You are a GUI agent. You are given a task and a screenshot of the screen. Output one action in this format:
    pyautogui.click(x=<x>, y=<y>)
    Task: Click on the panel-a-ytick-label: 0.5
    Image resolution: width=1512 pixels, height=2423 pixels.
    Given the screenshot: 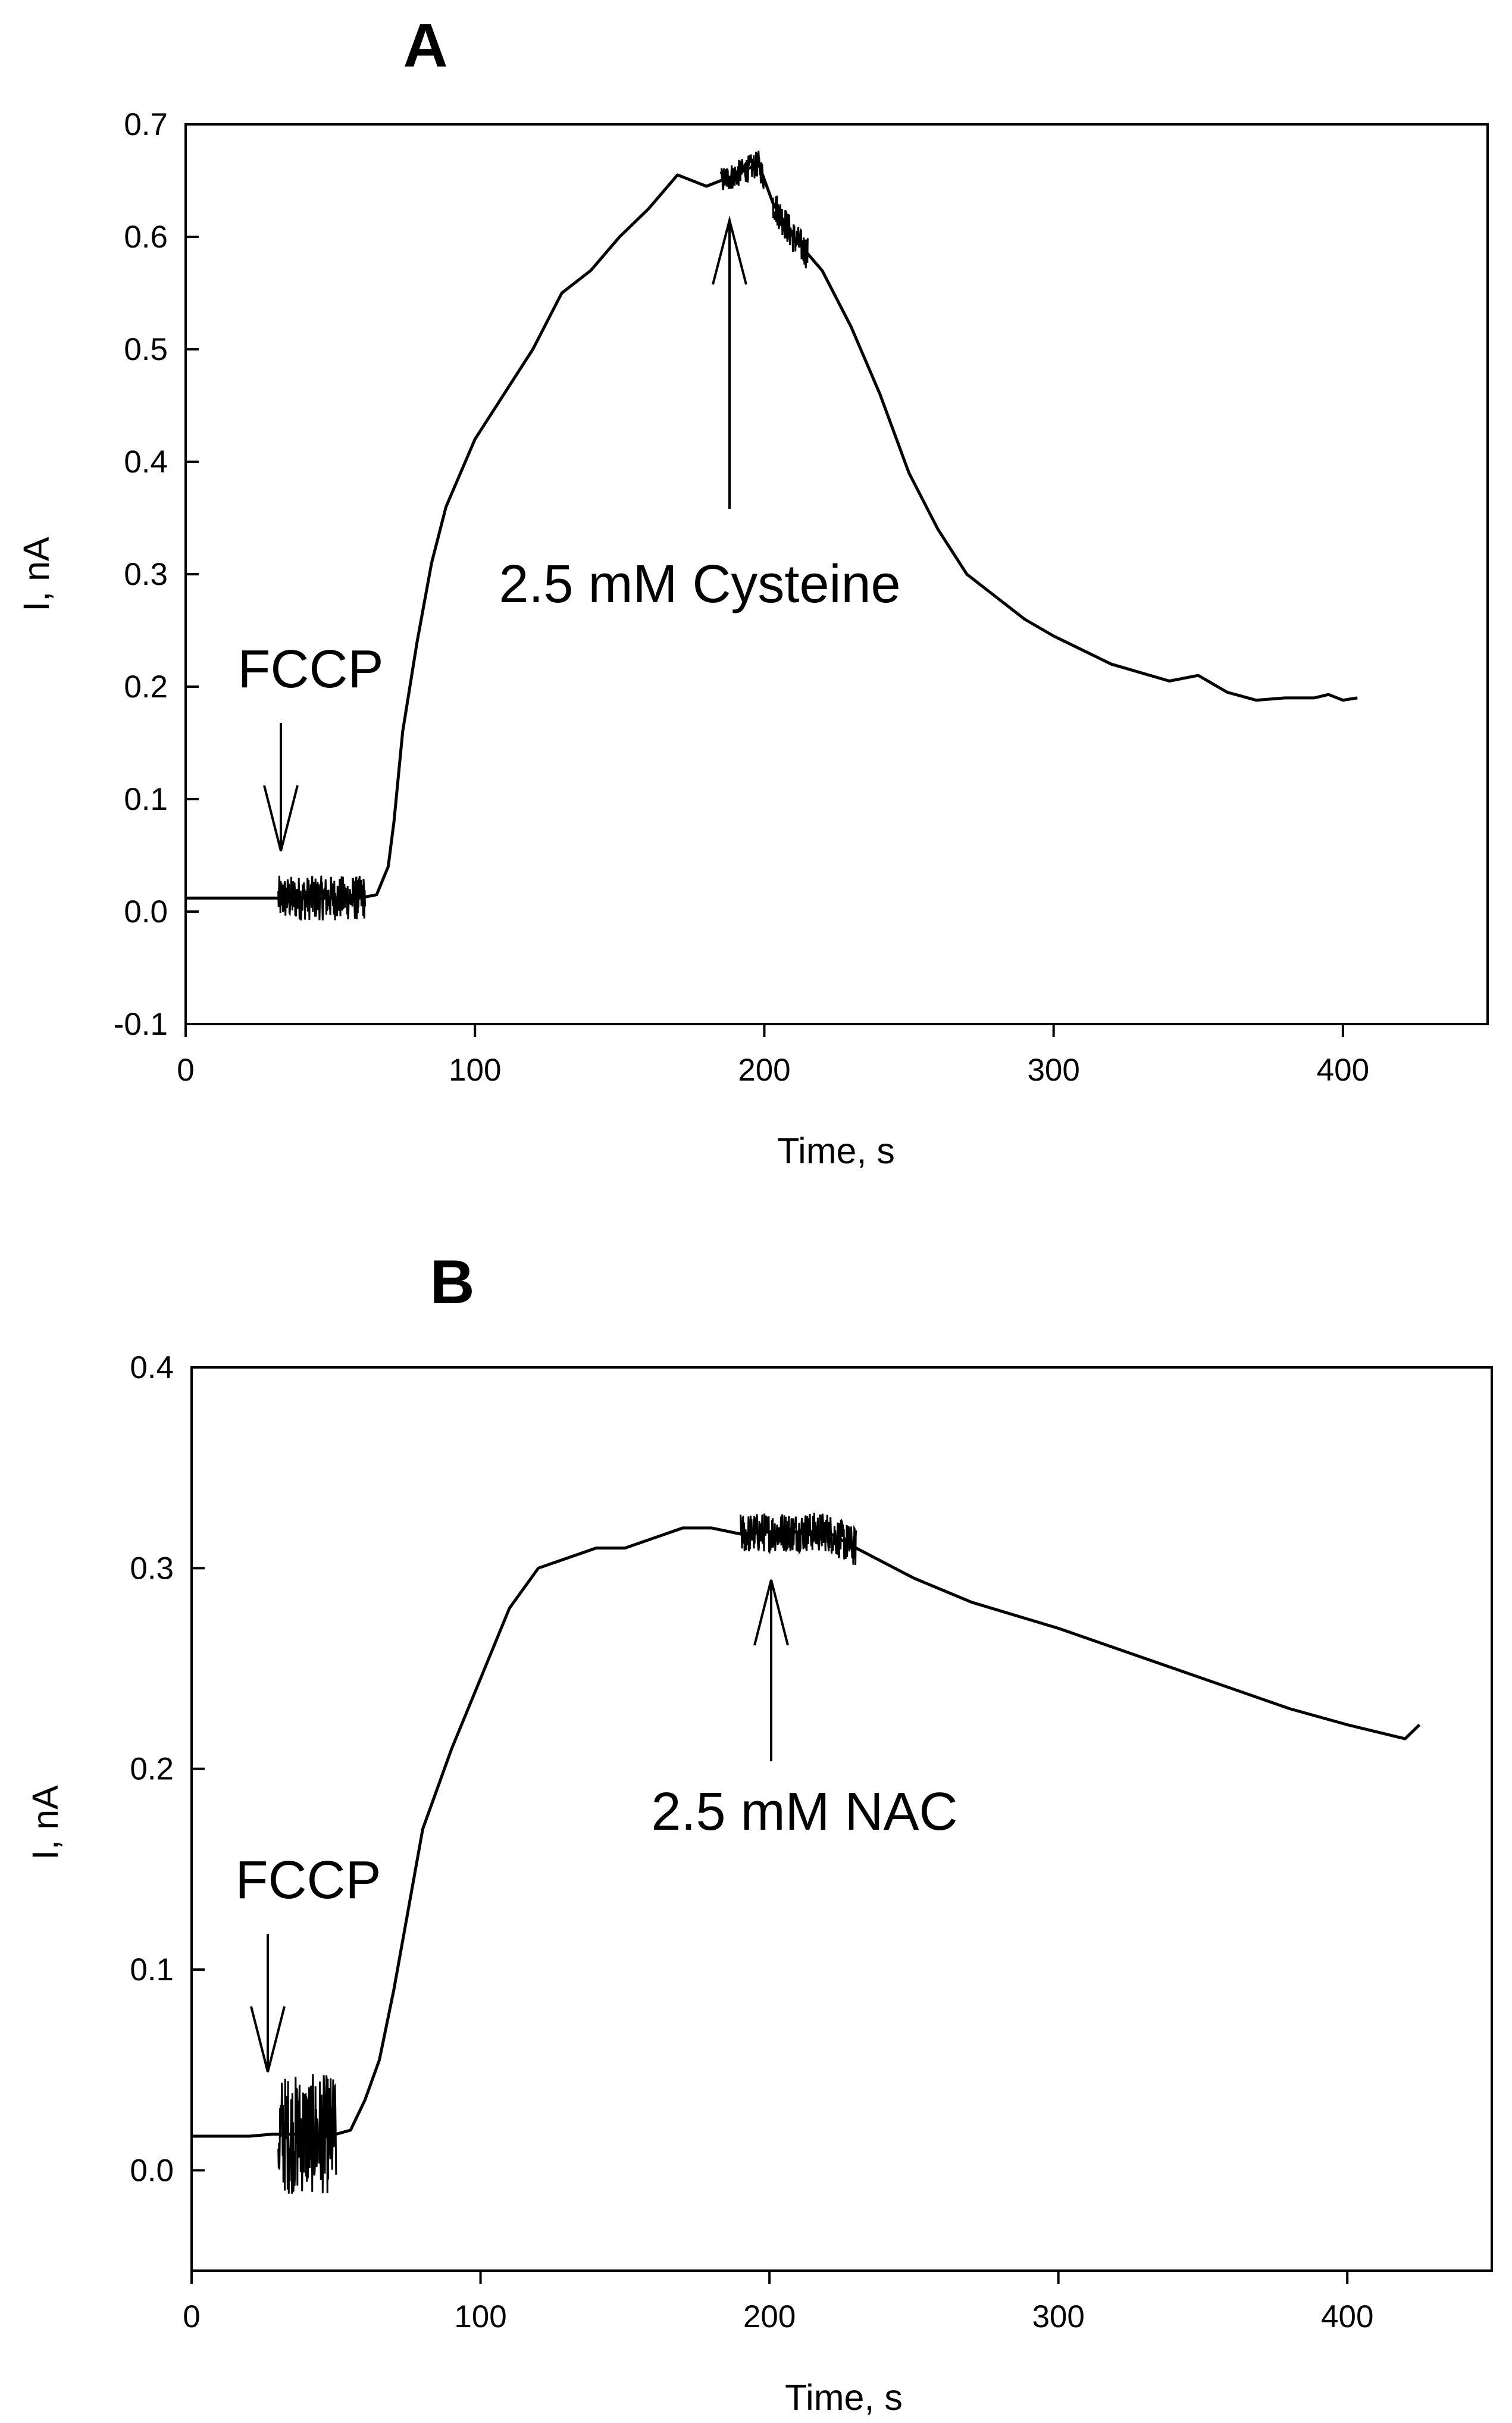 What is the action you would take?
    pyautogui.click(x=146, y=349)
    